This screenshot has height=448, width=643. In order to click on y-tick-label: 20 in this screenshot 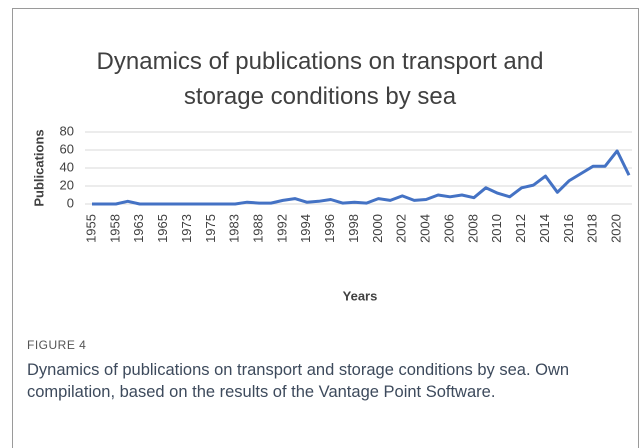, I will do `click(67, 184)`.